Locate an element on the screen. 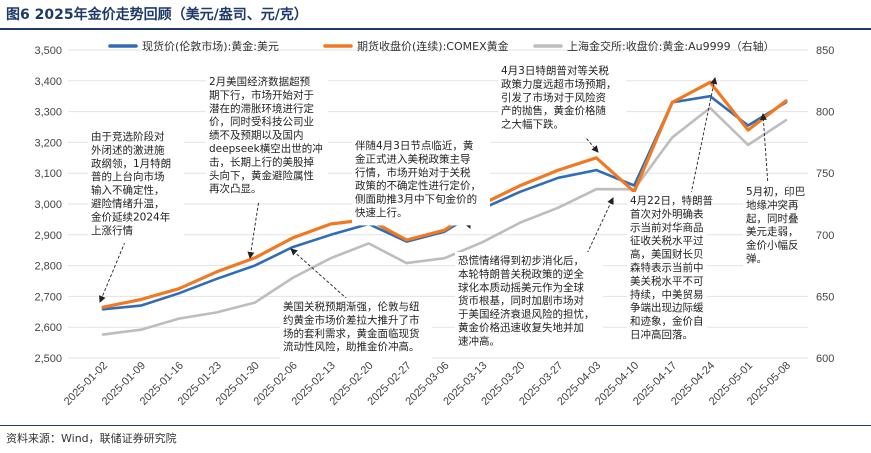 The image size is (871, 453). annotation-line: 头向下，黄金避险属性 is located at coordinates (261, 175).